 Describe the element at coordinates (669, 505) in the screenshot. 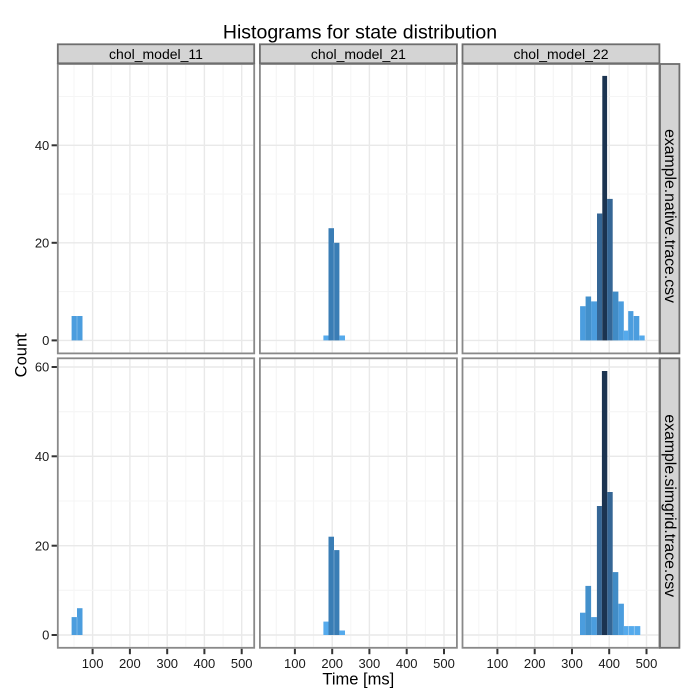

I see `svg-text: example.simgrid.trace.csv` at that location.